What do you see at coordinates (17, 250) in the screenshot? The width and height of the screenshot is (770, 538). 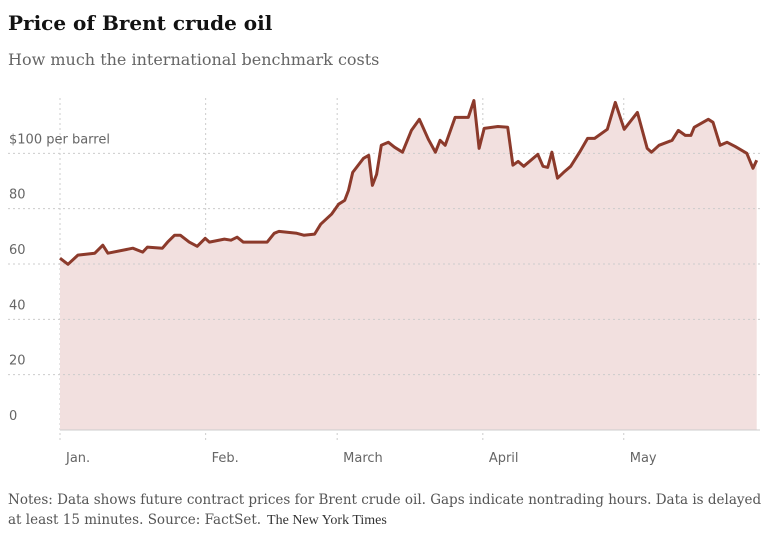 I see `y-tick-label: 60` at bounding box center [17, 250].